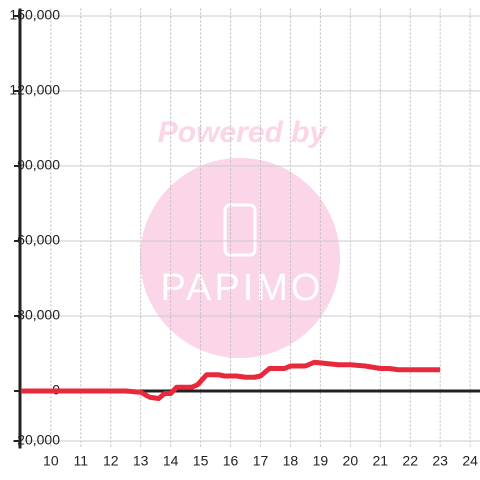 Image resolution: width=480 pixels, height=480 pixels. Describe the element at coordinates (34, 90) in the screenshot. I see `y-tick-label: 120,000` at that location.